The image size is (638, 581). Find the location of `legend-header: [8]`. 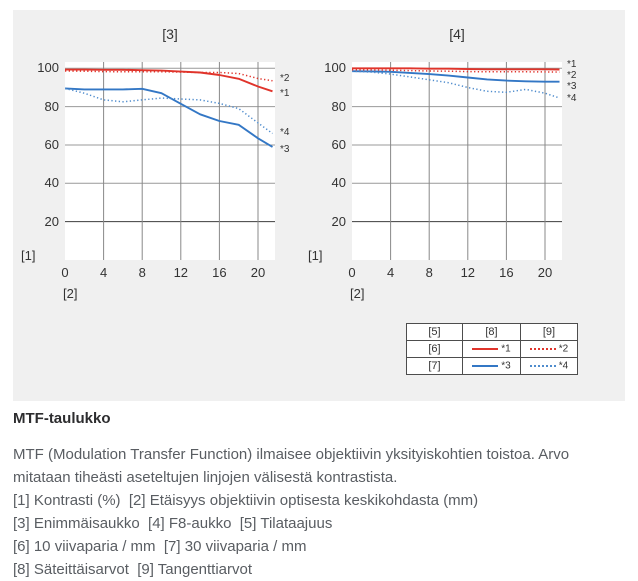

legend-header: [8] is located at coordinates (491, 332).